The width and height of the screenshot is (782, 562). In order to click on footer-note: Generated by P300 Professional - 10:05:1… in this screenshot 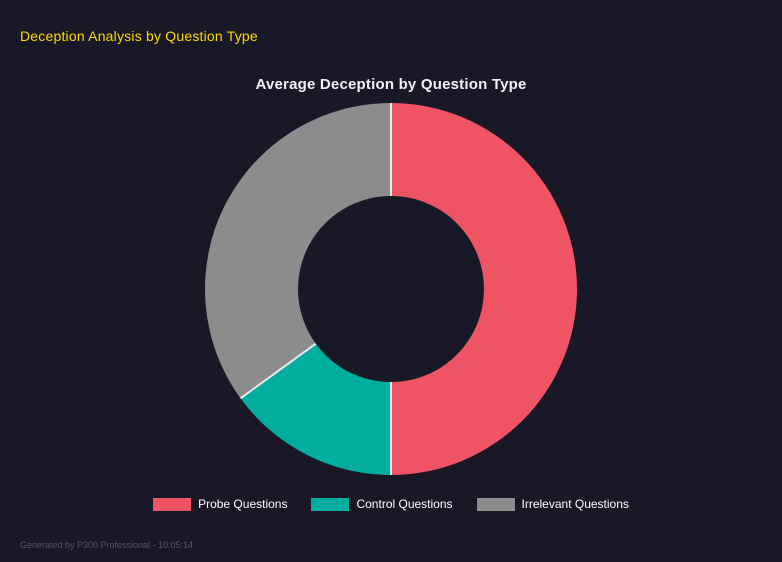, I will do `click(107, 545)`.